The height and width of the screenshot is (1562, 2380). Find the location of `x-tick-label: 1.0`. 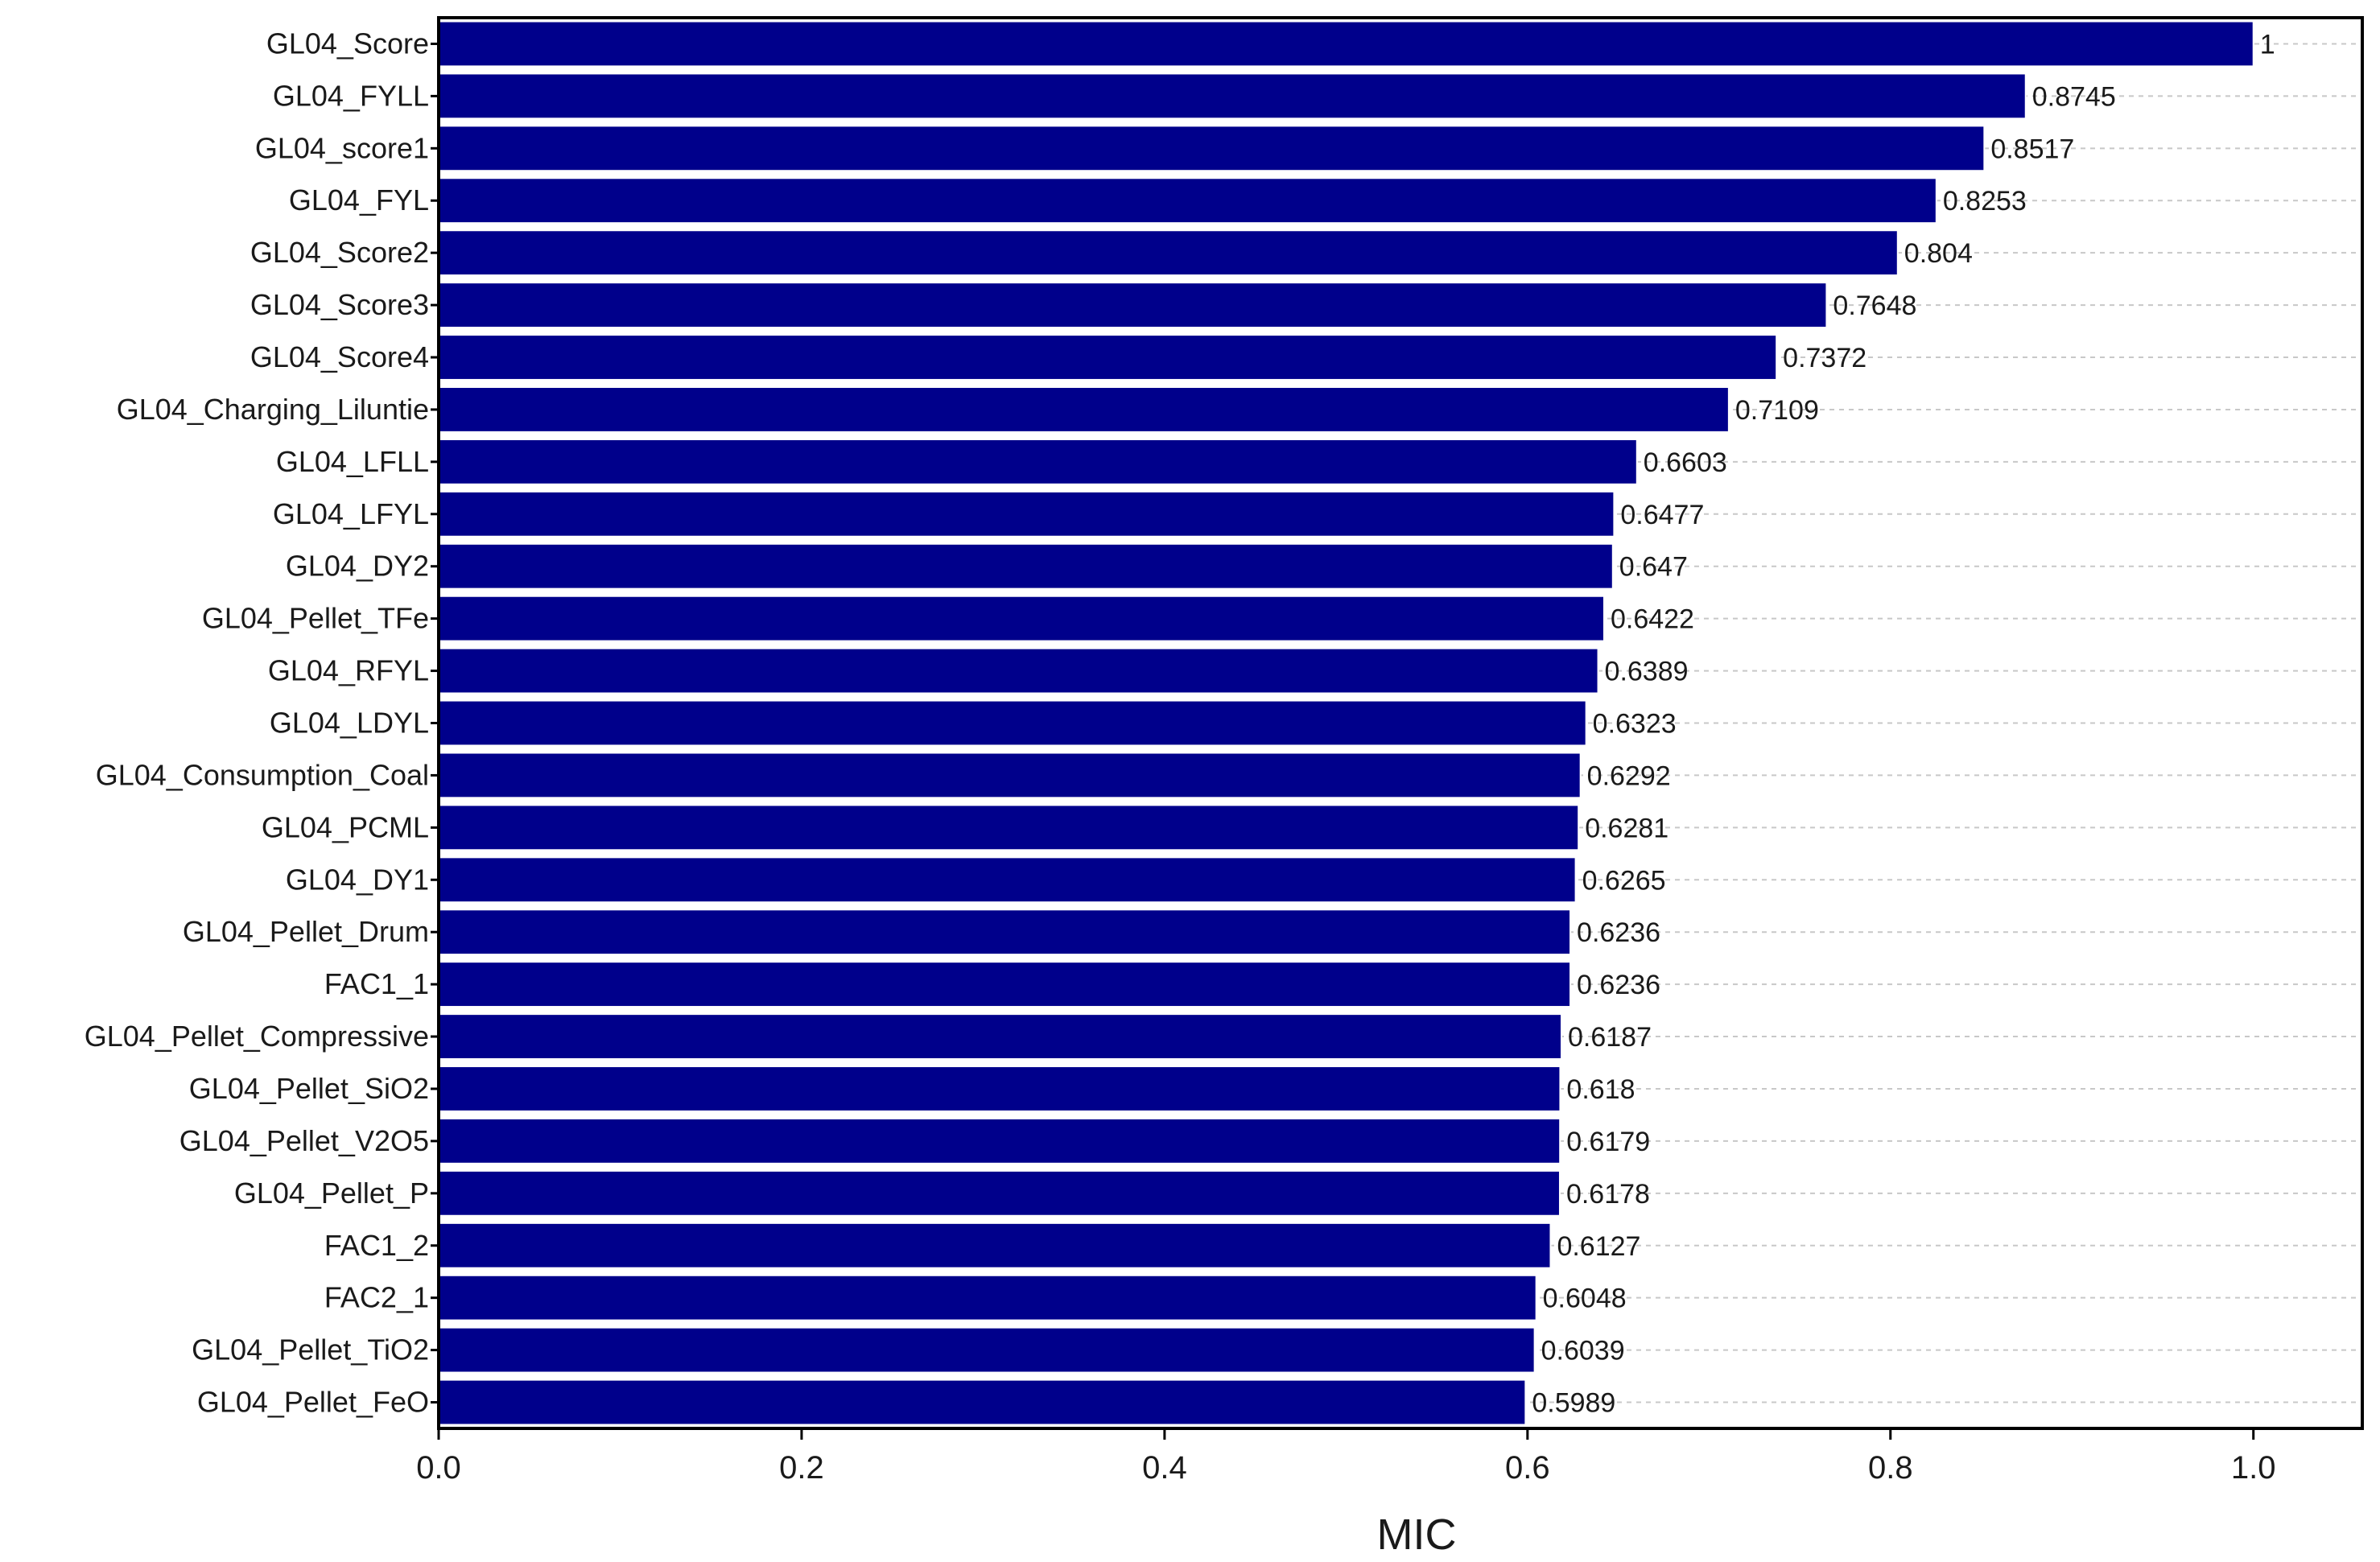

x-tick-label: 1.0 is located at coordinates (2253, 1468).